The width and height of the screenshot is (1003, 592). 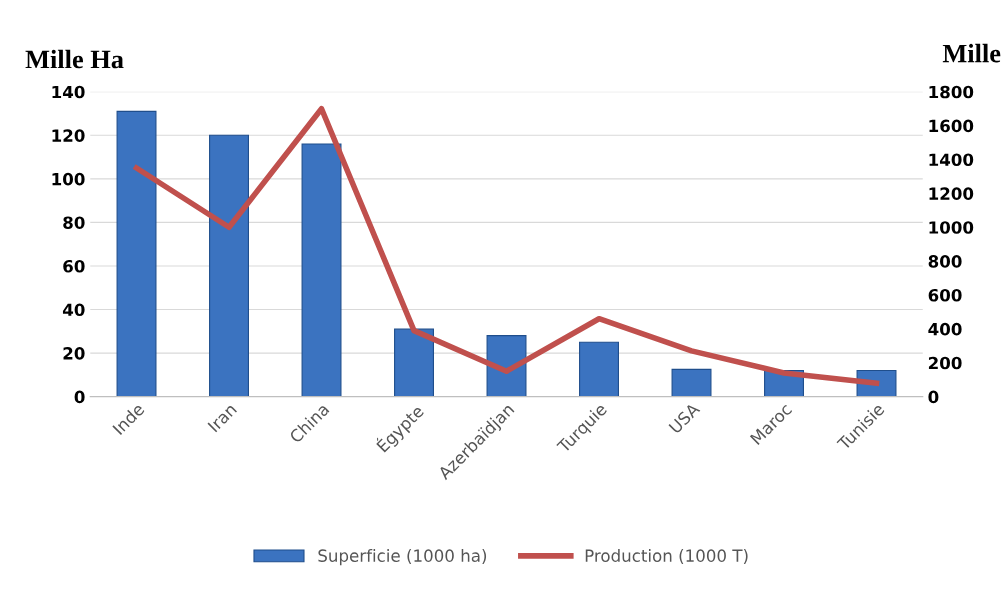 I want to click on y2-tick-label: 1600, so click(x=951, y=126).